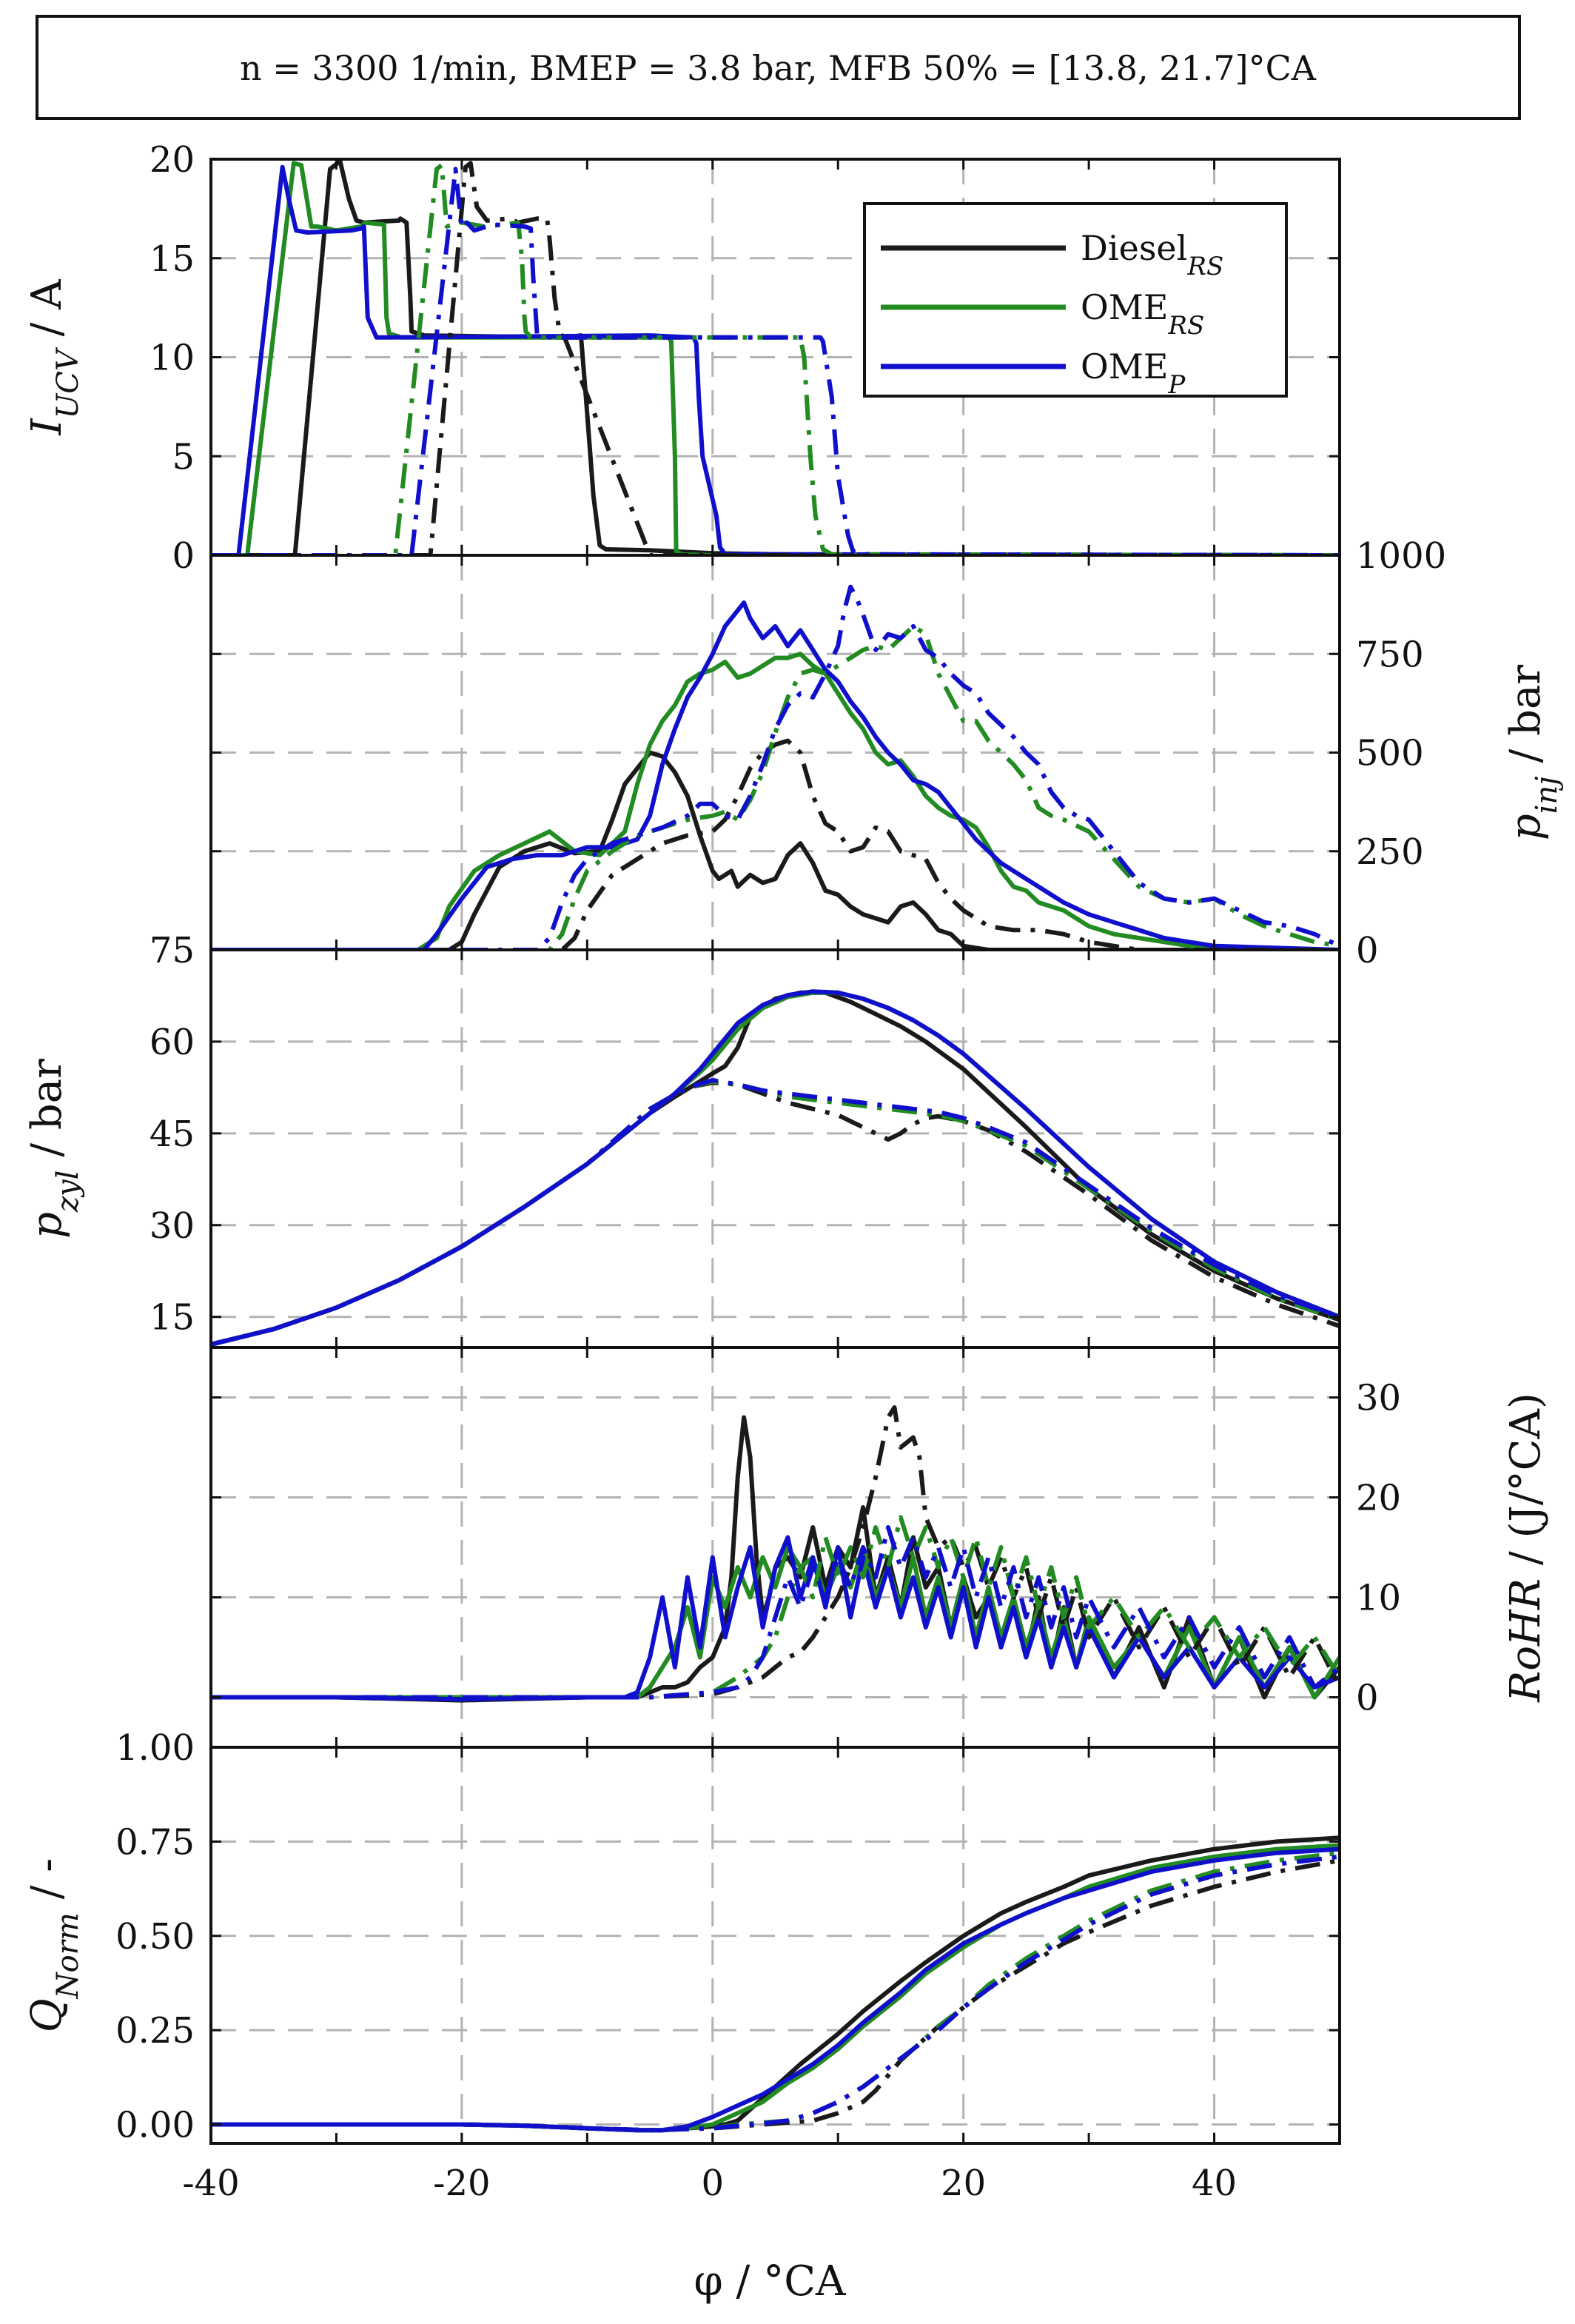 This screenshot has width=1575, height=2324. What do you see at coordinates (54, 357) in the screenshot?
I see `y-axis-label: IUCV / A` at bounding box center [54, 357].